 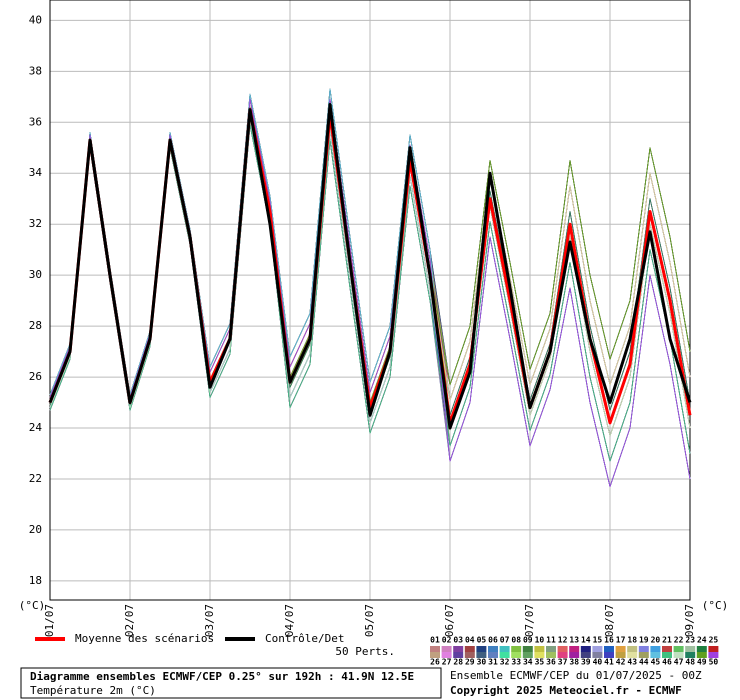 What do you see at coordinates (563, 662) in the screenshot?
I see `legend-label: 37` at bounding box center [563, 662].